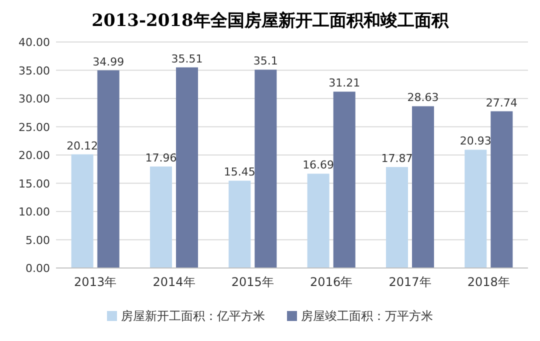 The image size is (540, 341). I want to click on y-tick-label: 30.00, so click(34, 99).